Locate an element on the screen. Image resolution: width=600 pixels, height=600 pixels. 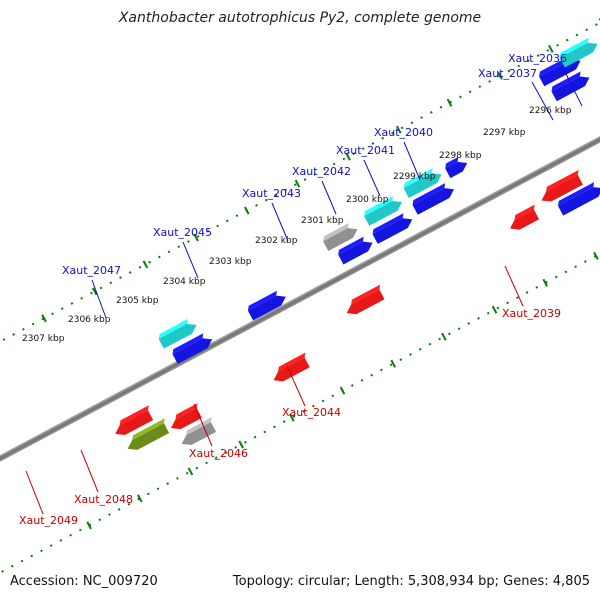
gene-label: Xaut_2042 is located at coordinates (321, 171).